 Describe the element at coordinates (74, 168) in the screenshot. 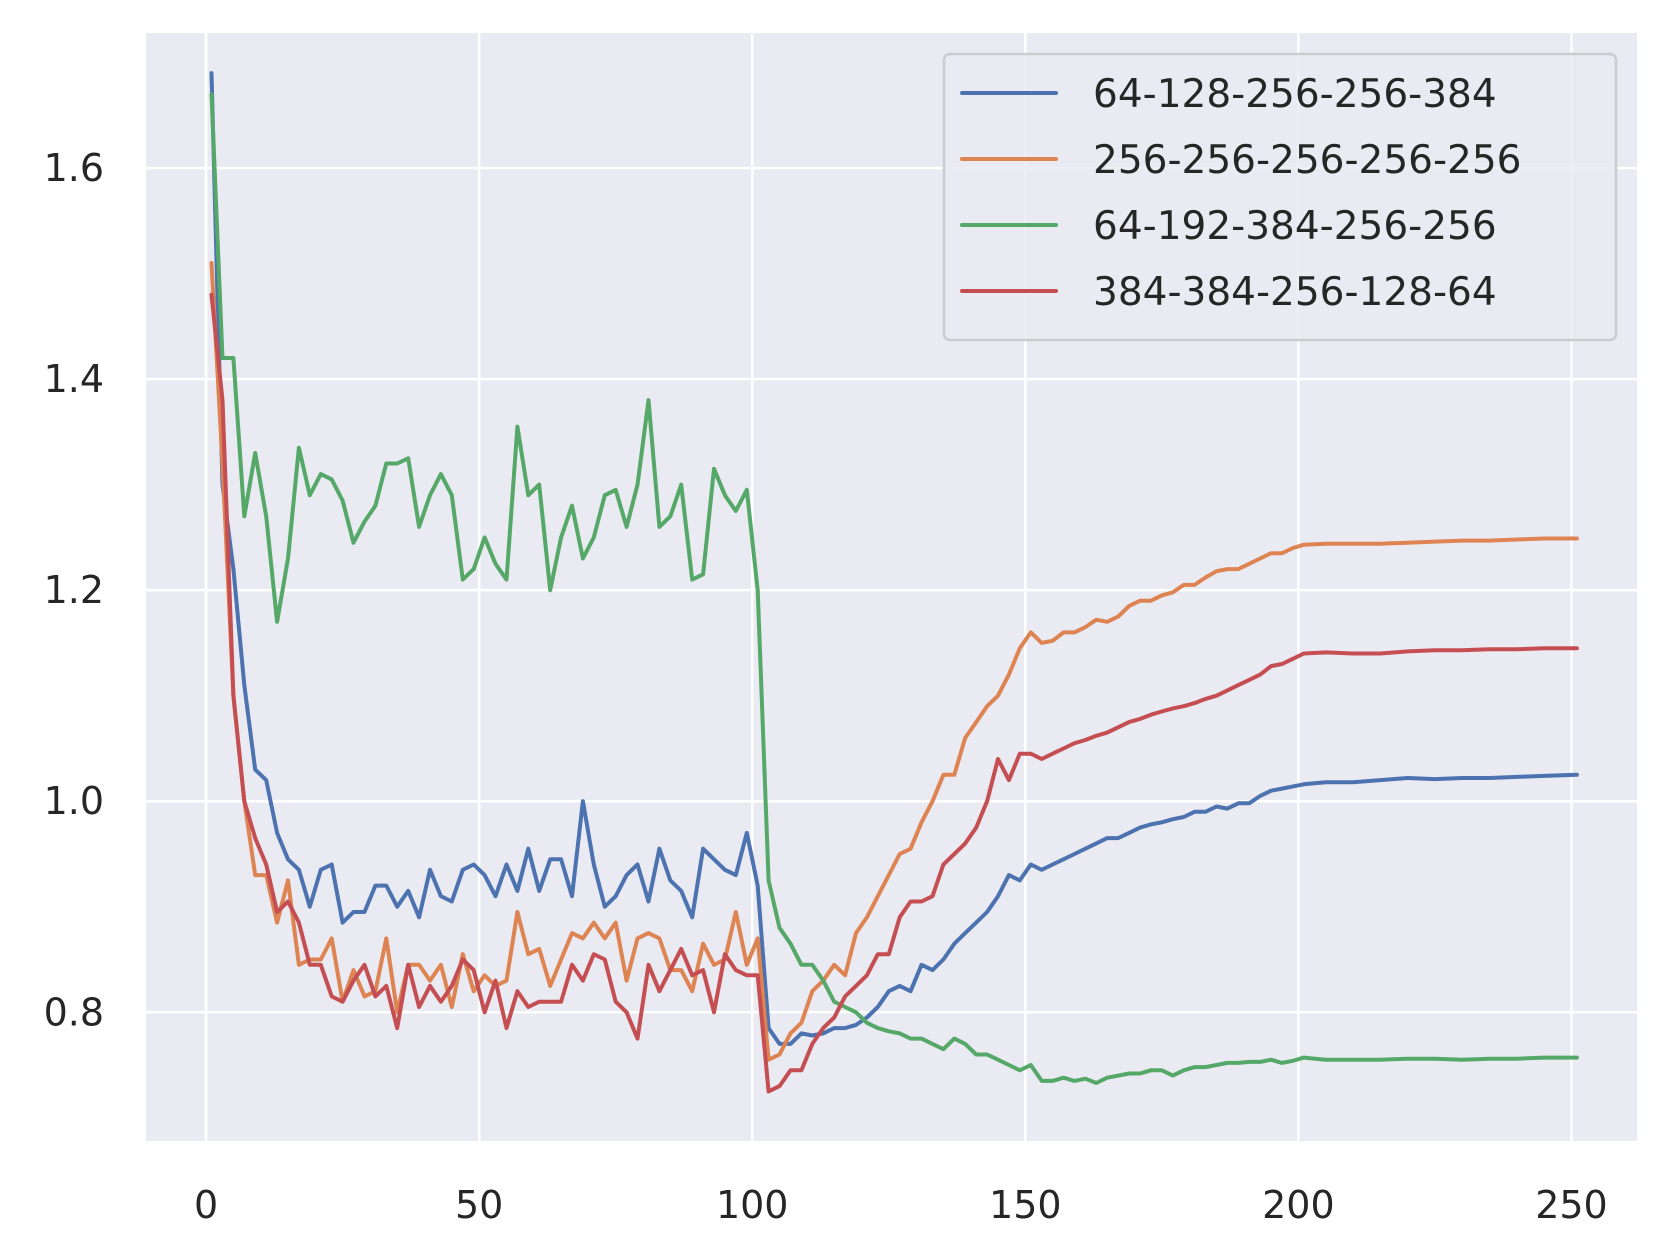

I see `y-tick-label: 1.6` at that location.